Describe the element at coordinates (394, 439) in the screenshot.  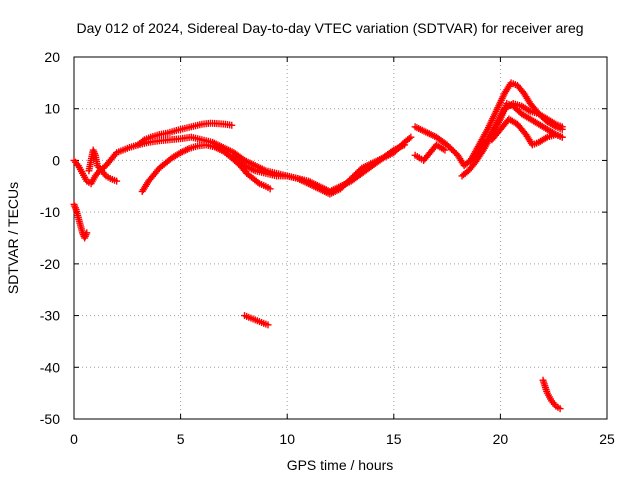
I see `x-tick-label: 15` at that location.